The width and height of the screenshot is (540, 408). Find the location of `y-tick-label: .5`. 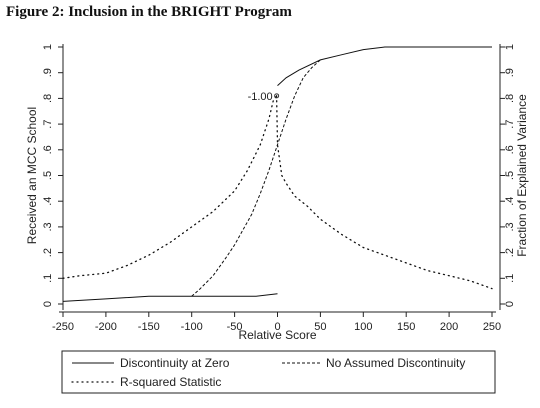

y-tick-label: .5 is located at coordinates (48, 175).